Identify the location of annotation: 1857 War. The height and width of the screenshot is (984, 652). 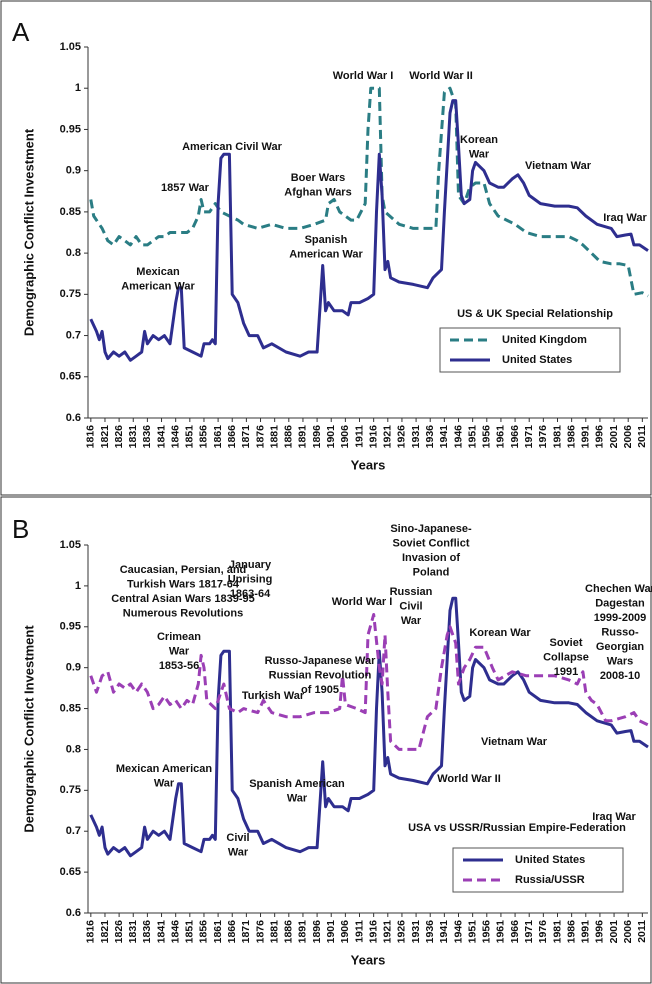
(185, 188).